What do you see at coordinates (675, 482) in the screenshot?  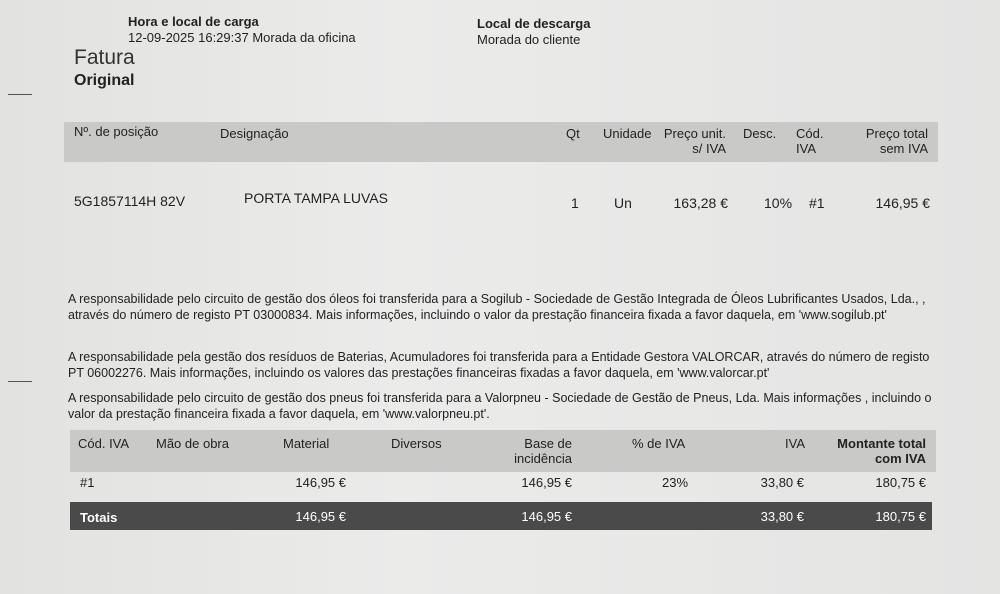 I see `vat-row-rate: 23%` at bounding box center [675, 482].